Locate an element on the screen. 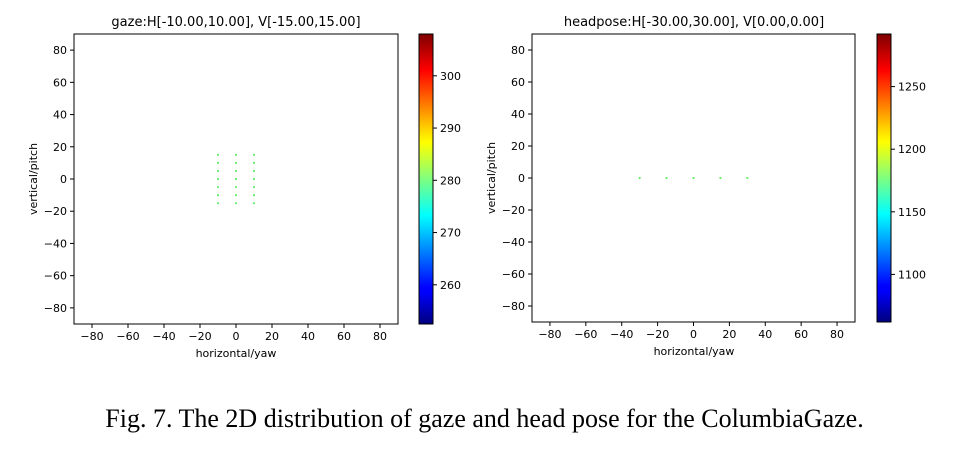 This screenshot has height=450, width=969. colorbar-tick-label: 1150 is located at coordinates (912, 212).